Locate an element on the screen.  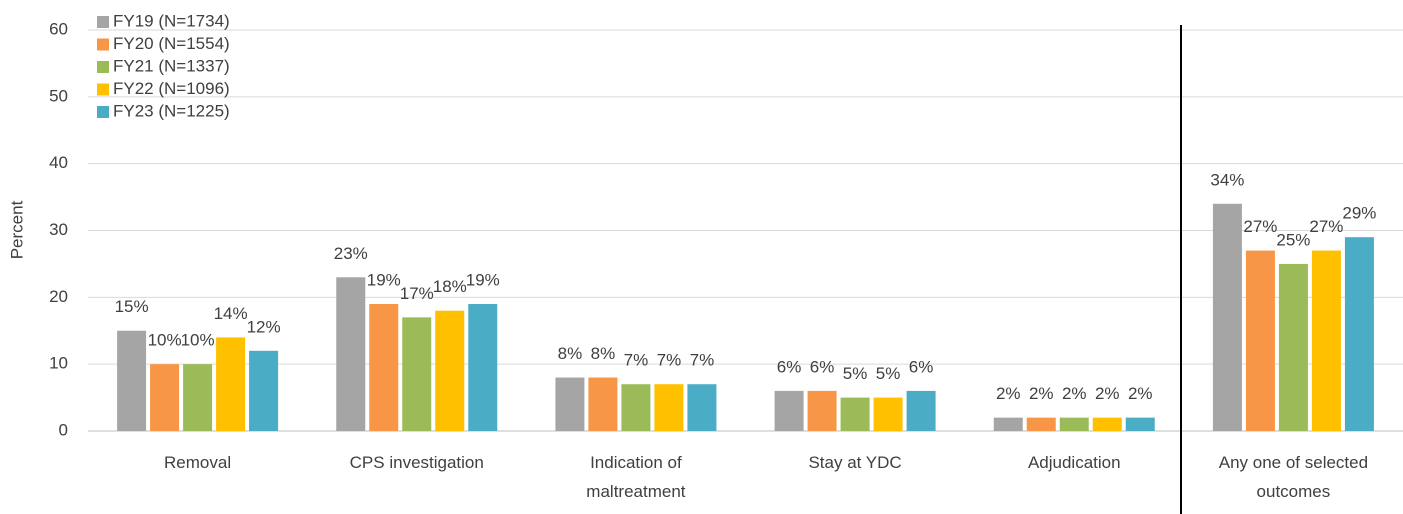
y-tick-label: 40 is located at coordinates (58, 162).